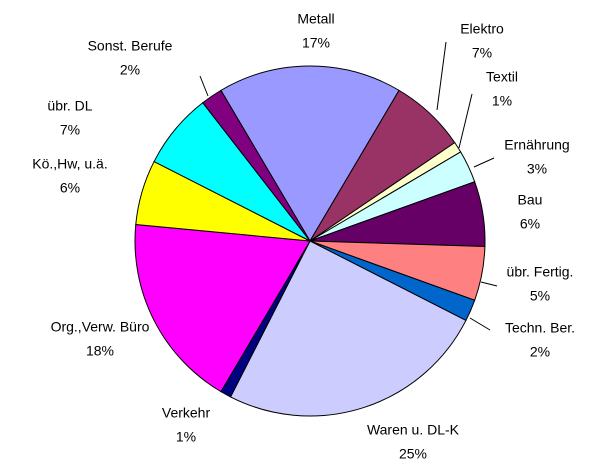  What do you see at coordinates (69, 106) in the screenshot?
I see `slice-label: übr. DL` at bounding box center [69, 106].